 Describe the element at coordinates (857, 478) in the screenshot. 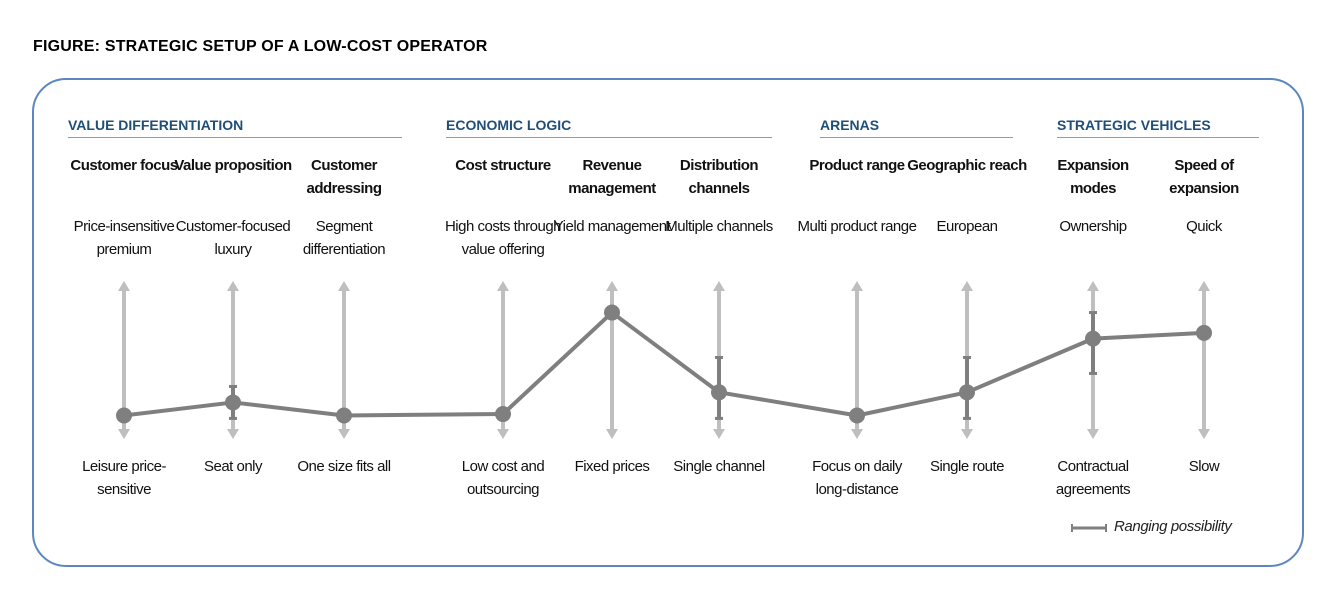

I see `bottom-pole-label: Focus on daily long-distance` at that location.